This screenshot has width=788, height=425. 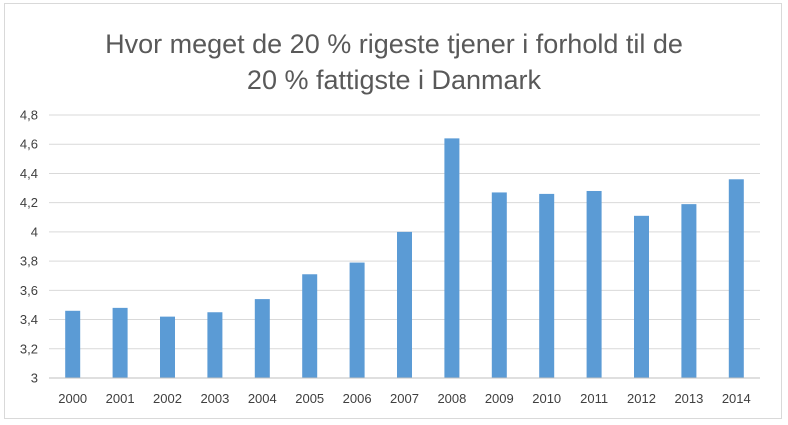 What do you see at coordinates (394, 80) in the screenshot?
I see `chart-title-line-2: 20 % fattigste i Danmark` at bounding box center [394, 80].